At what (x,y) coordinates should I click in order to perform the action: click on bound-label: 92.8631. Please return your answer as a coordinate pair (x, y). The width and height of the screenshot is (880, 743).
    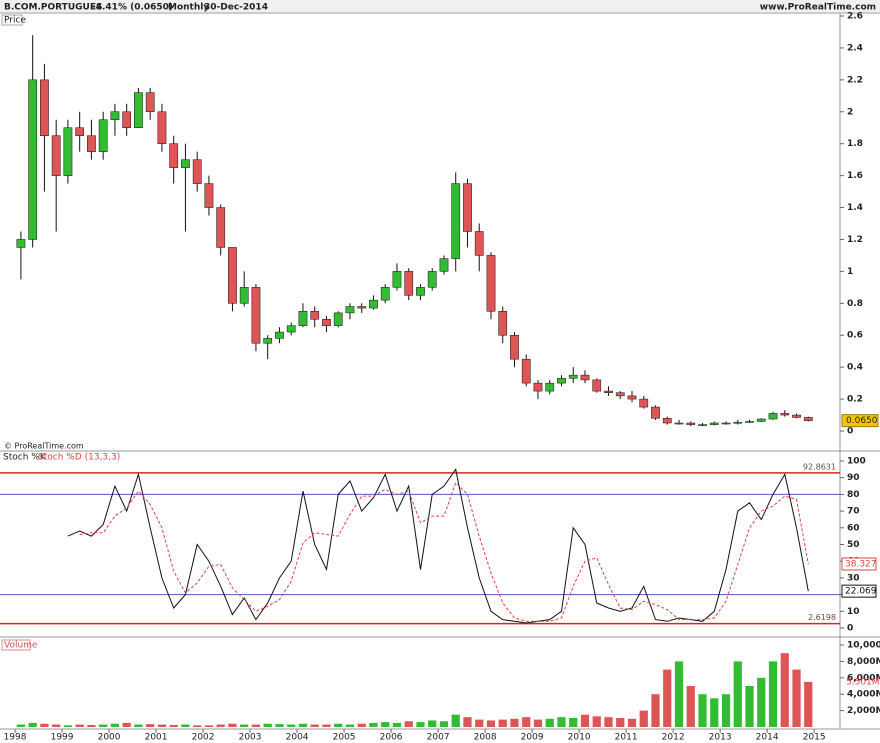
    Looking at the image, I should click on (819, 466).